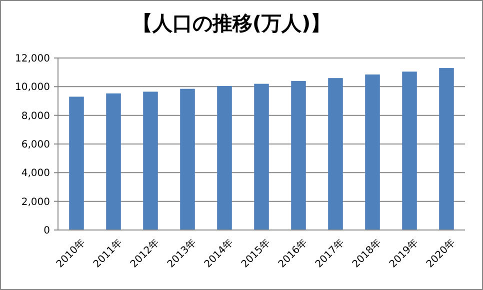 The image size is (483, 290). What do you see at coordinates (32, 59) in the screenshot?
I see `y-tick-label: 12,000` at bounding box center [32, 59].